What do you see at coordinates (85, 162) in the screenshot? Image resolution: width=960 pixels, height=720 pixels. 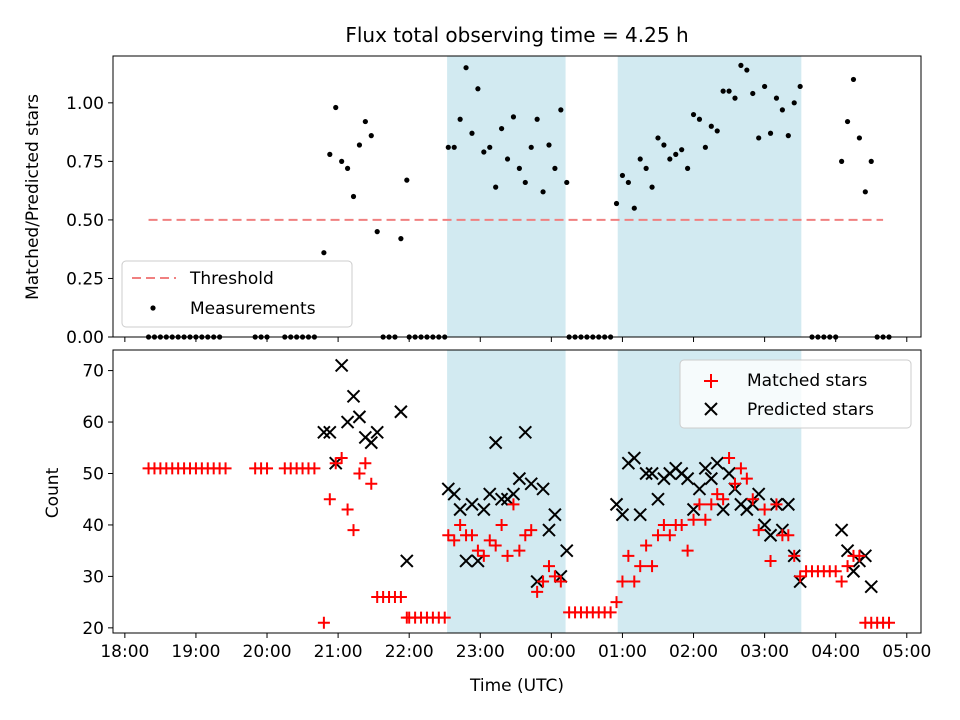 I see `y-tick-label: 0.75` at bounding box center [85, 162].